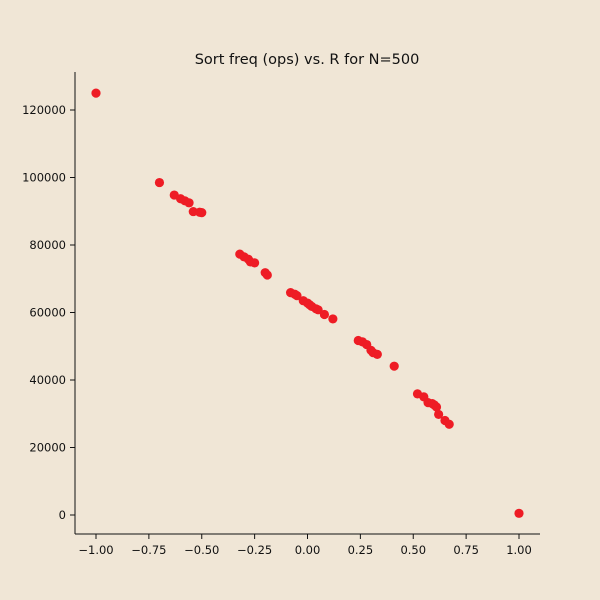  Describe the element at coordinates (254, 550) in the screenshot. I see `x-tick-label: −0.25` at that location.